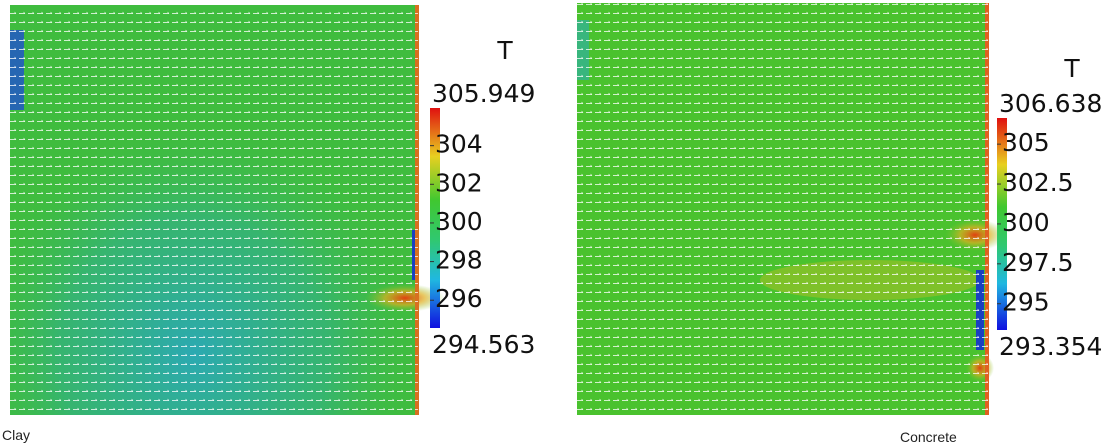 This screenshot has height=448, width=1120. Describe the element at coordinates (459, 144) in the screenshot. I see `tick-label: 304` at that location.